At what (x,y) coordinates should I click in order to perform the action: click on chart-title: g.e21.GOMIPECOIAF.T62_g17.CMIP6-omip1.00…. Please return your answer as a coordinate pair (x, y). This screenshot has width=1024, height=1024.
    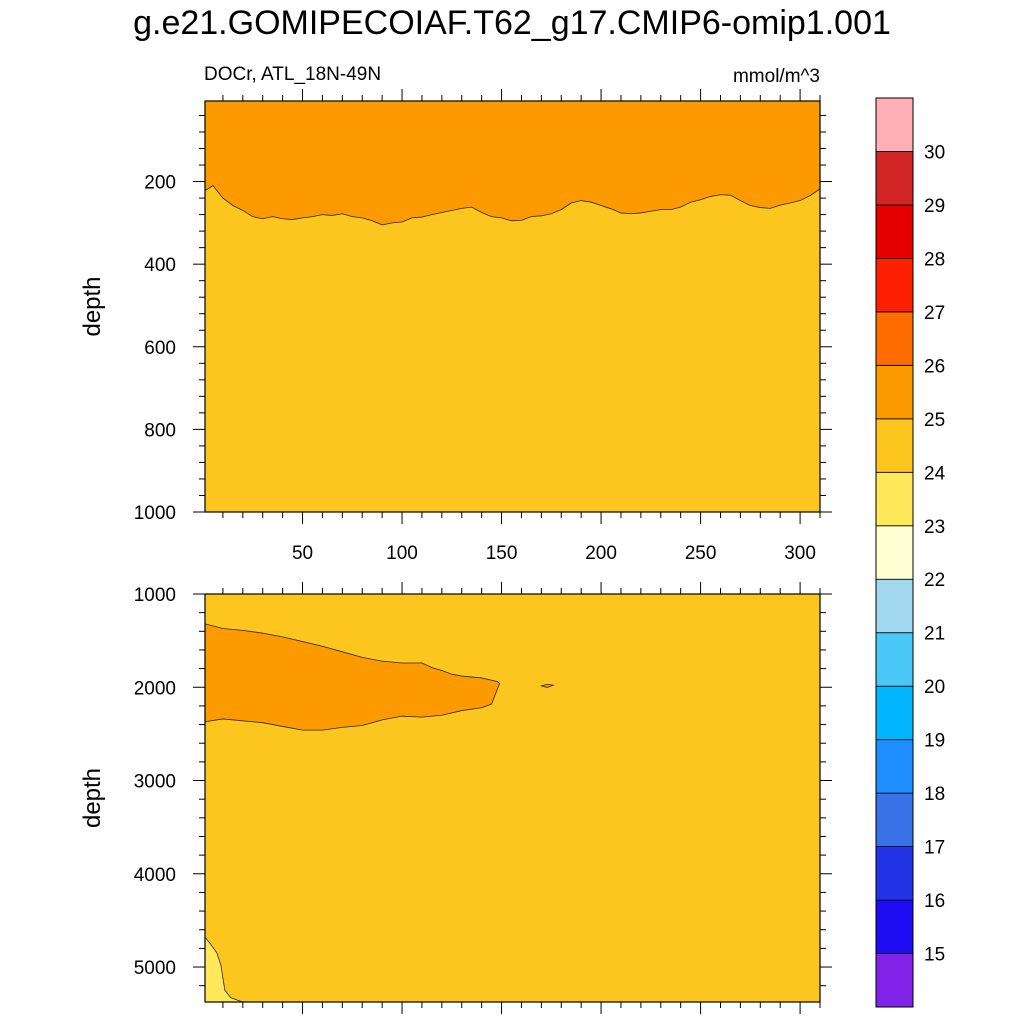
    Looking at the image, I should click on (512, 23).